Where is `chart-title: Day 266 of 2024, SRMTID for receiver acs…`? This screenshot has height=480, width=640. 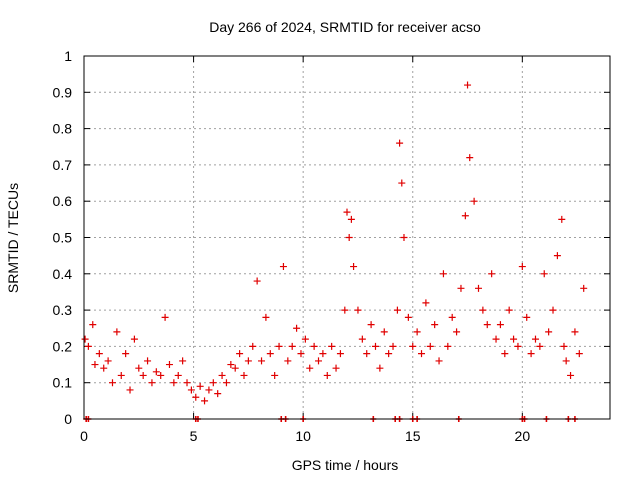
chart-title: Day 266 of 2024, SRMTID for receiver acs… is located at coordinates (345, 27).